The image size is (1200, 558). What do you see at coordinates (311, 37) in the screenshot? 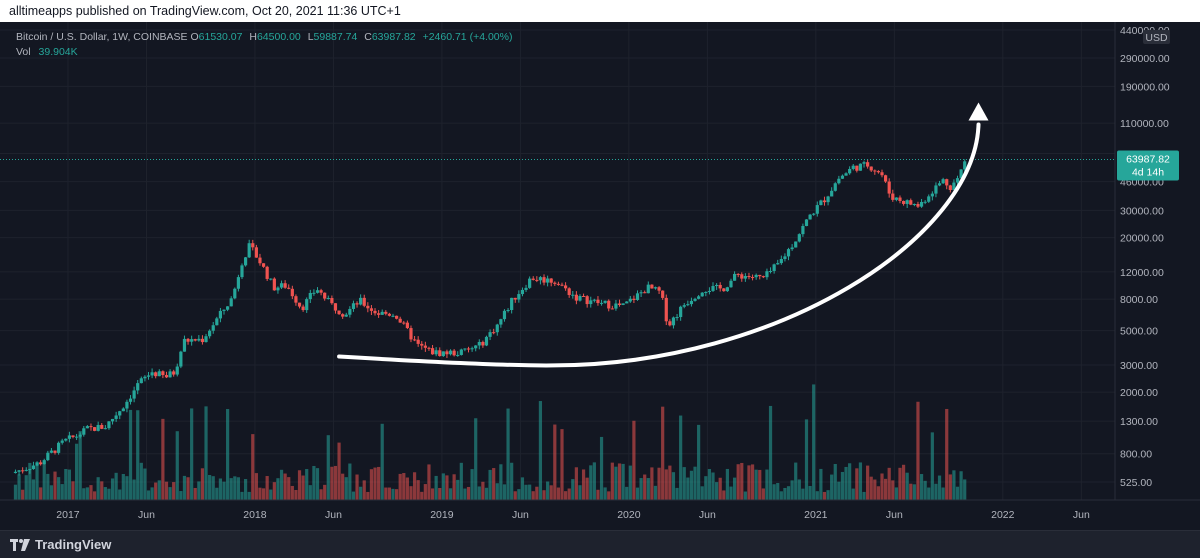
I see `low-label: L` at bounding box center [311, 37].